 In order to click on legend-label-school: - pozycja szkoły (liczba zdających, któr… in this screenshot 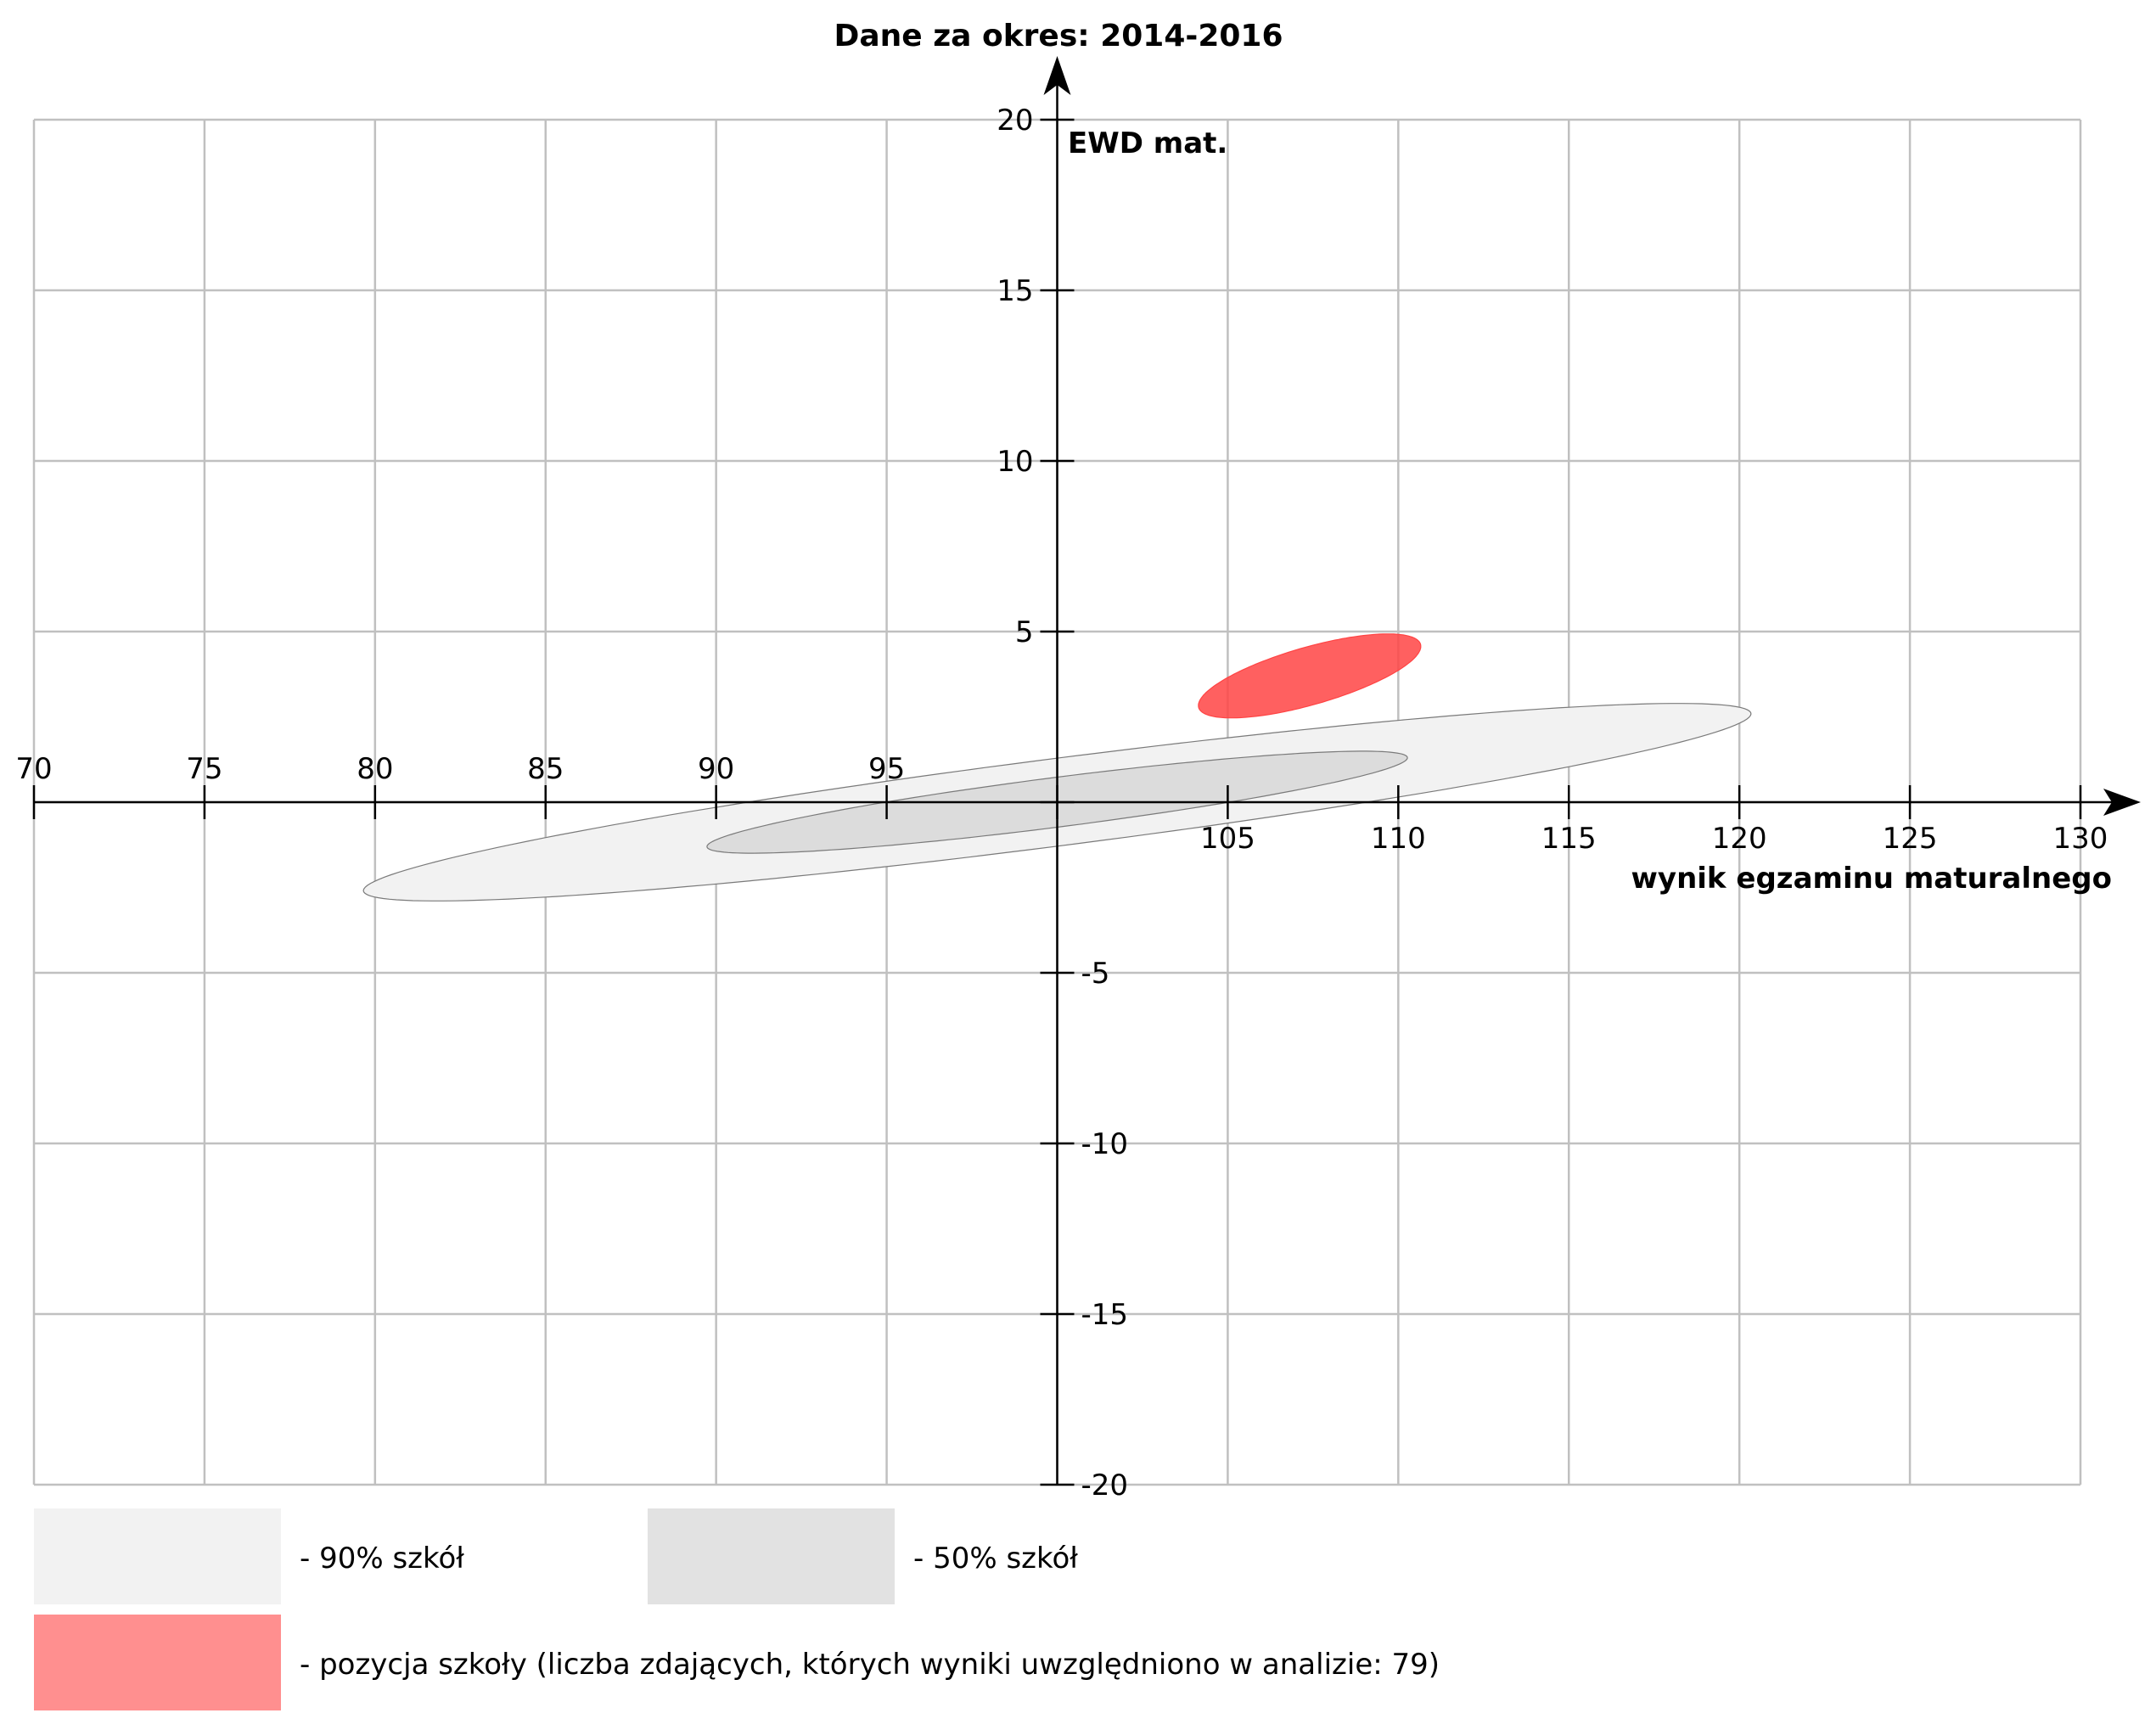, I will do `click(870, 1665)`.